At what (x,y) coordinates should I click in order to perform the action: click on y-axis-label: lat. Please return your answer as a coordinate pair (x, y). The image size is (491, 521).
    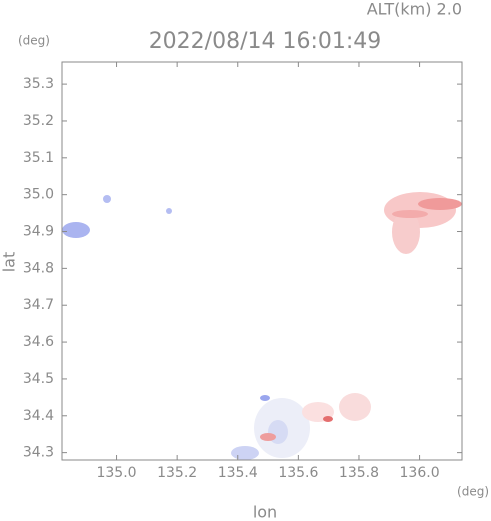
    Looking at the image, I should click on (9, 262).